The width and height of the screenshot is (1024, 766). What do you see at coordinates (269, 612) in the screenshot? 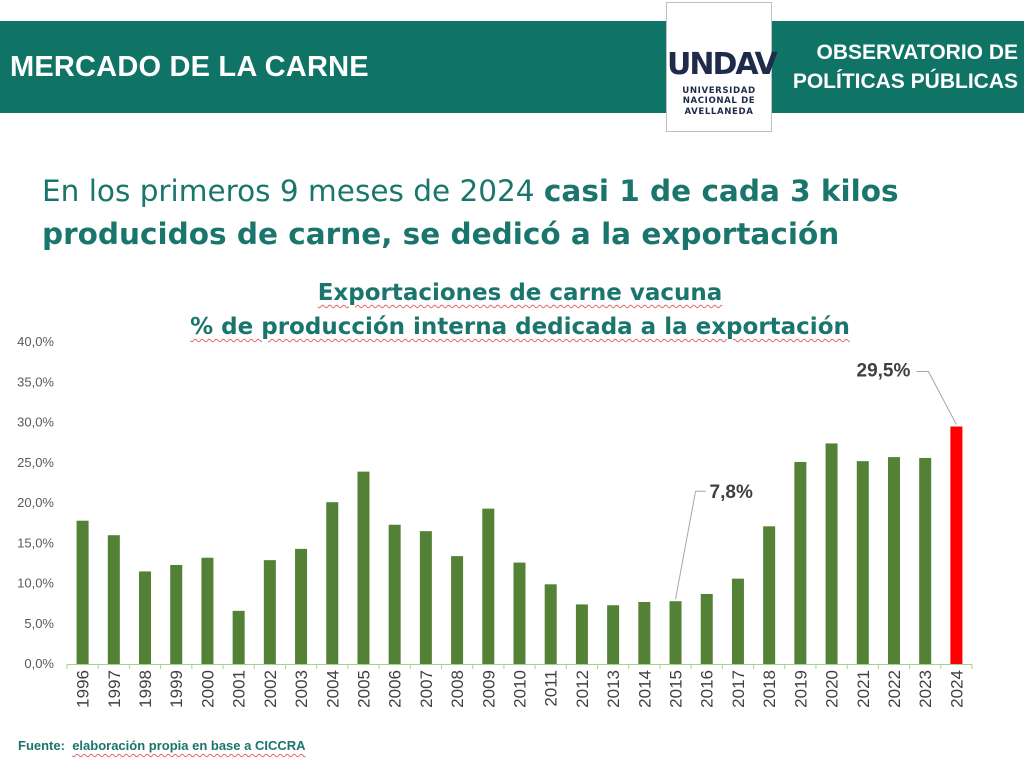
I see `bar-2002` at bounding box center [269, 612].